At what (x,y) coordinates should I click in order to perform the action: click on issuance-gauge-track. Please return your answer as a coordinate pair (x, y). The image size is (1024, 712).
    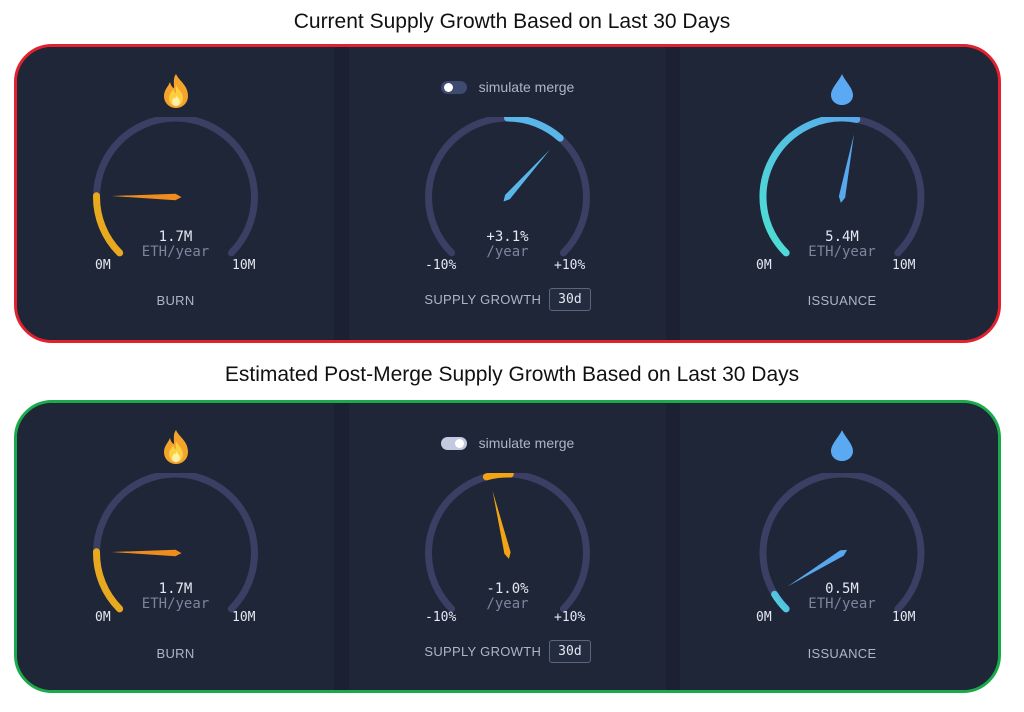
    Looking at the image, I should click on (842, 543).